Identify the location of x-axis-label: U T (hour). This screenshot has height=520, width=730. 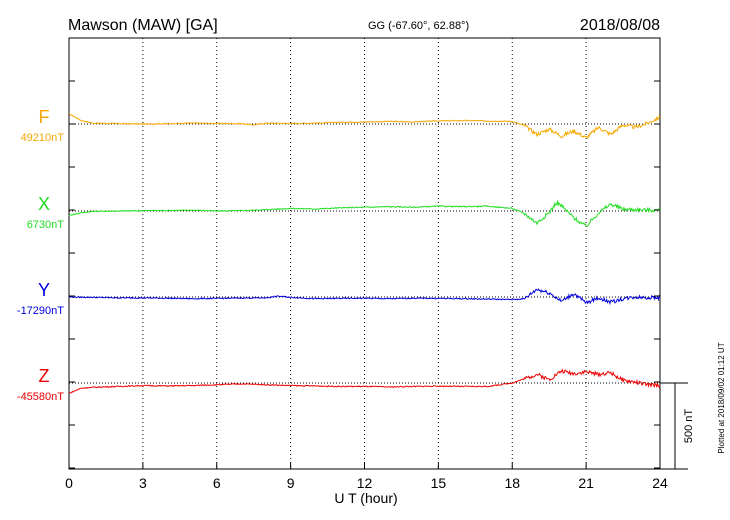
(365, 498).